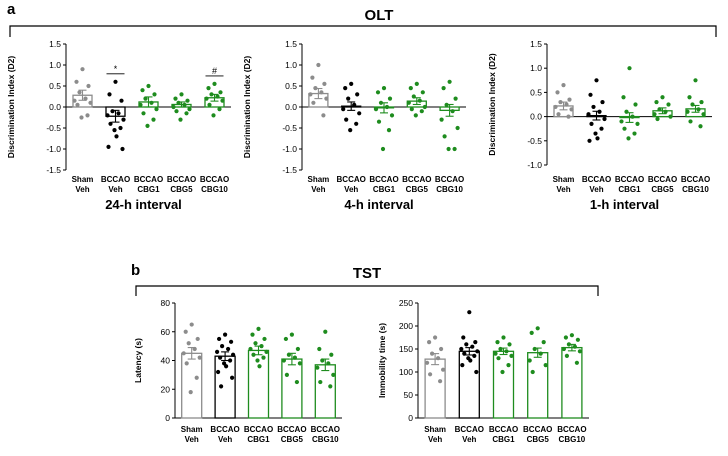 Image resolution: width=728 pixels, height=456 pixels. Describe the element at coordinates (11, 9) in the screenshot. I see `panel-a-label: a` at that location.